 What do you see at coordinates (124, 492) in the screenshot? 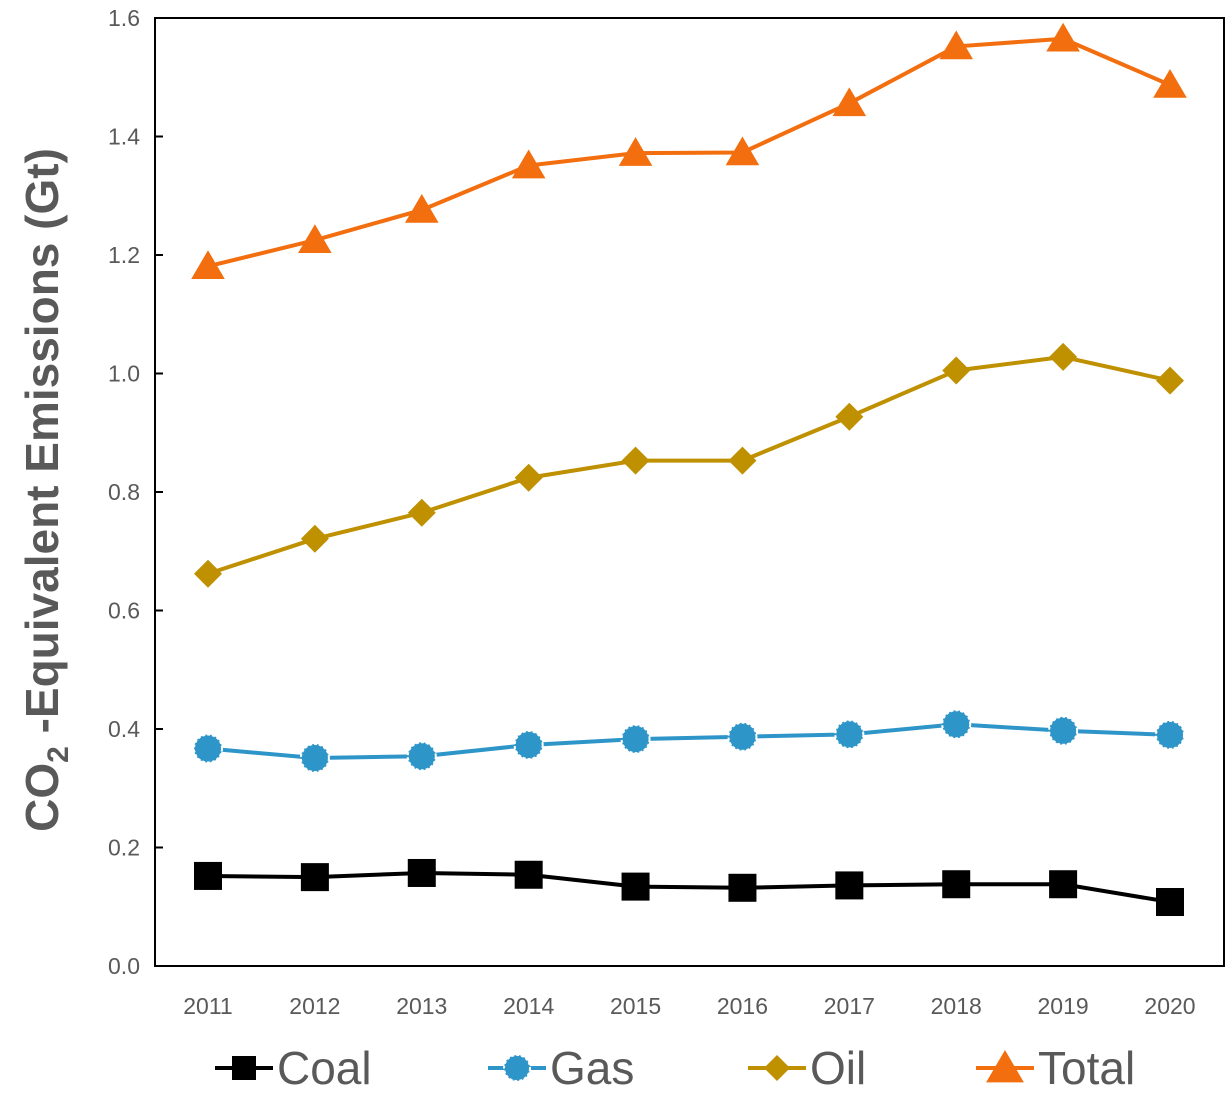
I see `y-tick-label: 0.8` at bounding box center [124, 492].